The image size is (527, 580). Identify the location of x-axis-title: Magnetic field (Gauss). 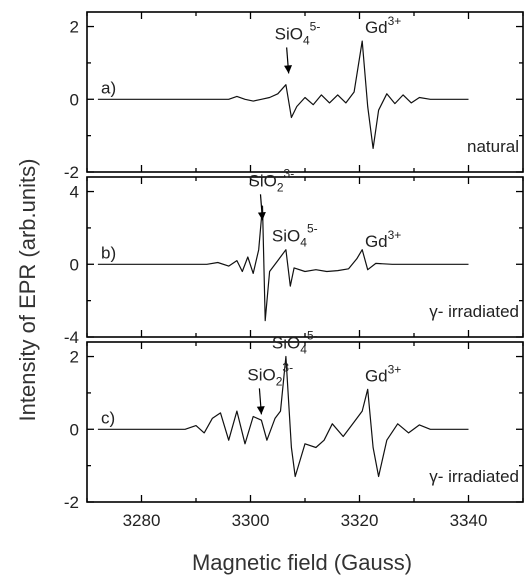
(302, 562).